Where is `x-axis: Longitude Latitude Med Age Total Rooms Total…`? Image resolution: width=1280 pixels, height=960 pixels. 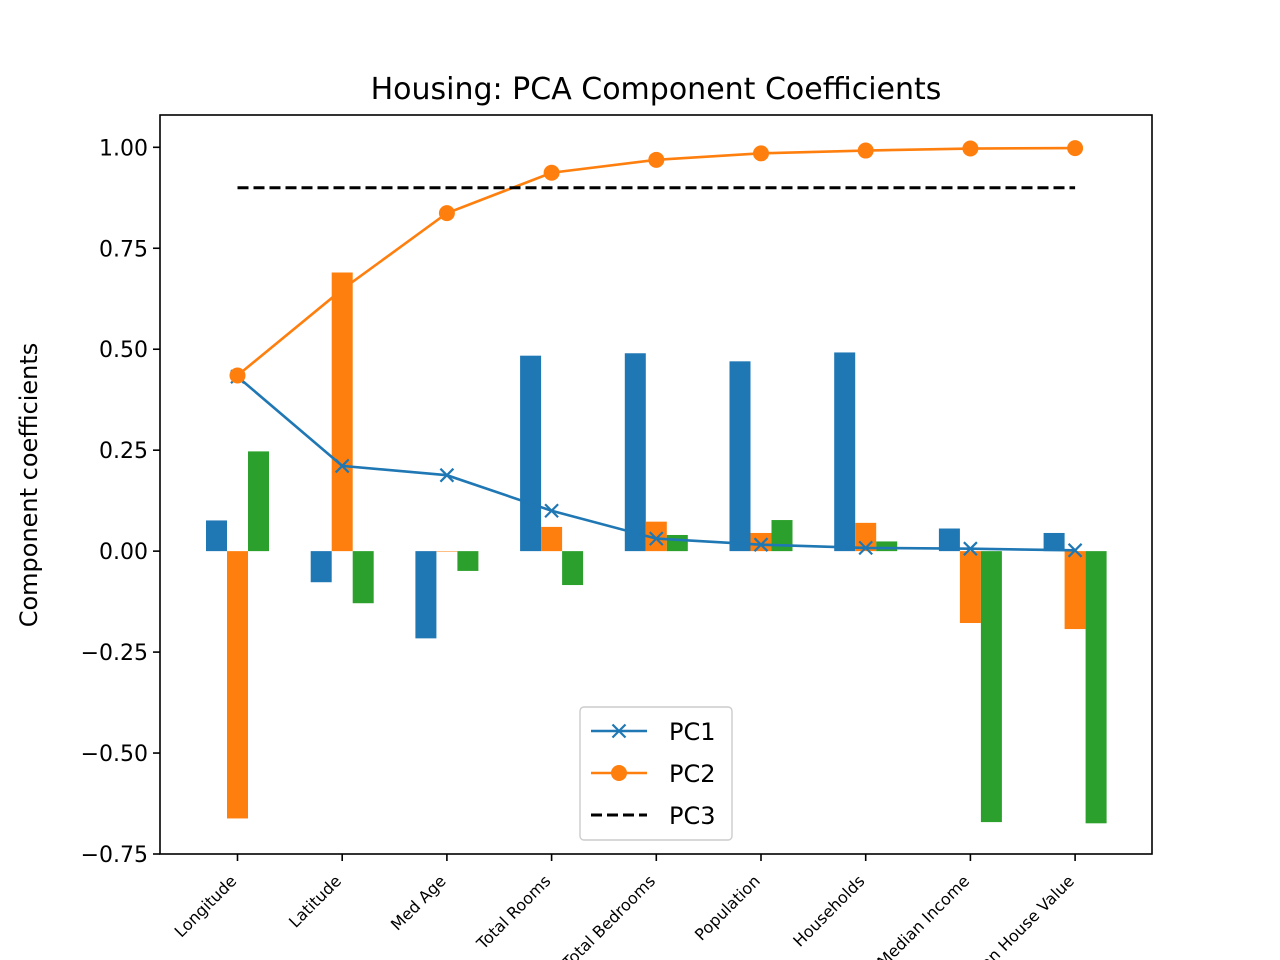
x-axis: Longitude Latitude Med Age Total Rooms Total… is located at coordinates (624, 907).